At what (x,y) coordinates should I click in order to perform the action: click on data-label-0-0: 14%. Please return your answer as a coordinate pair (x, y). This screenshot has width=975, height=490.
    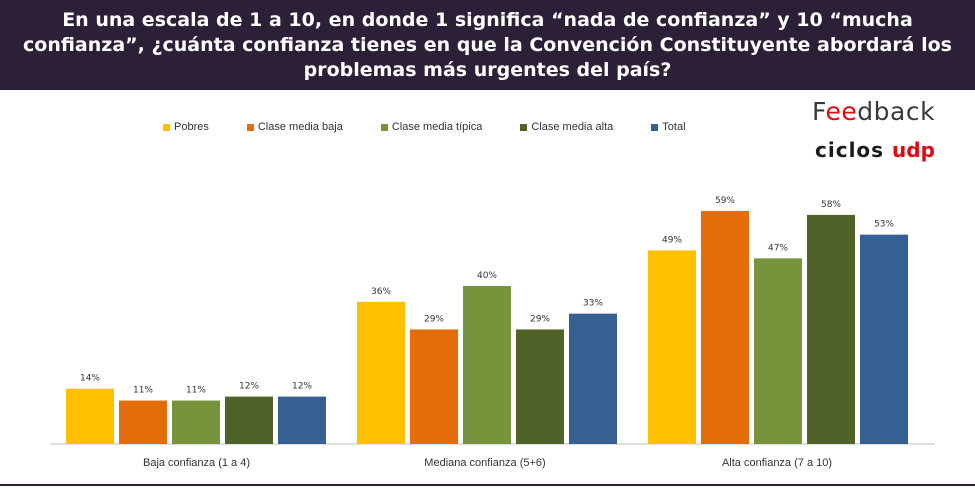
    Looking at the image, I should click on (90, 379).